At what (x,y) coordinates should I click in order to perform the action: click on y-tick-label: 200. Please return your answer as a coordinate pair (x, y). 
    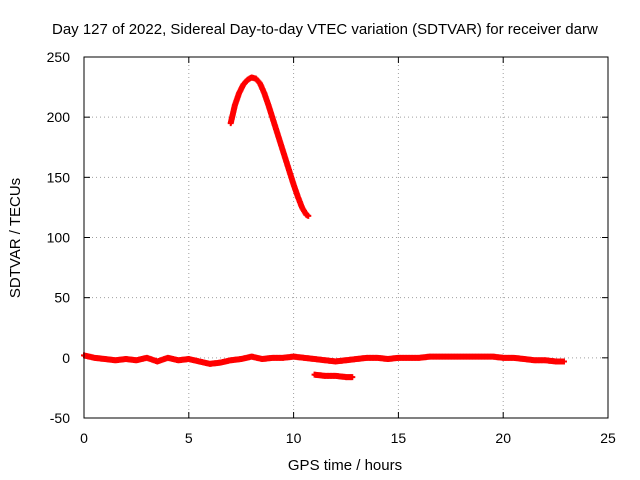
    Looking at the image, I should click on (59, 117).